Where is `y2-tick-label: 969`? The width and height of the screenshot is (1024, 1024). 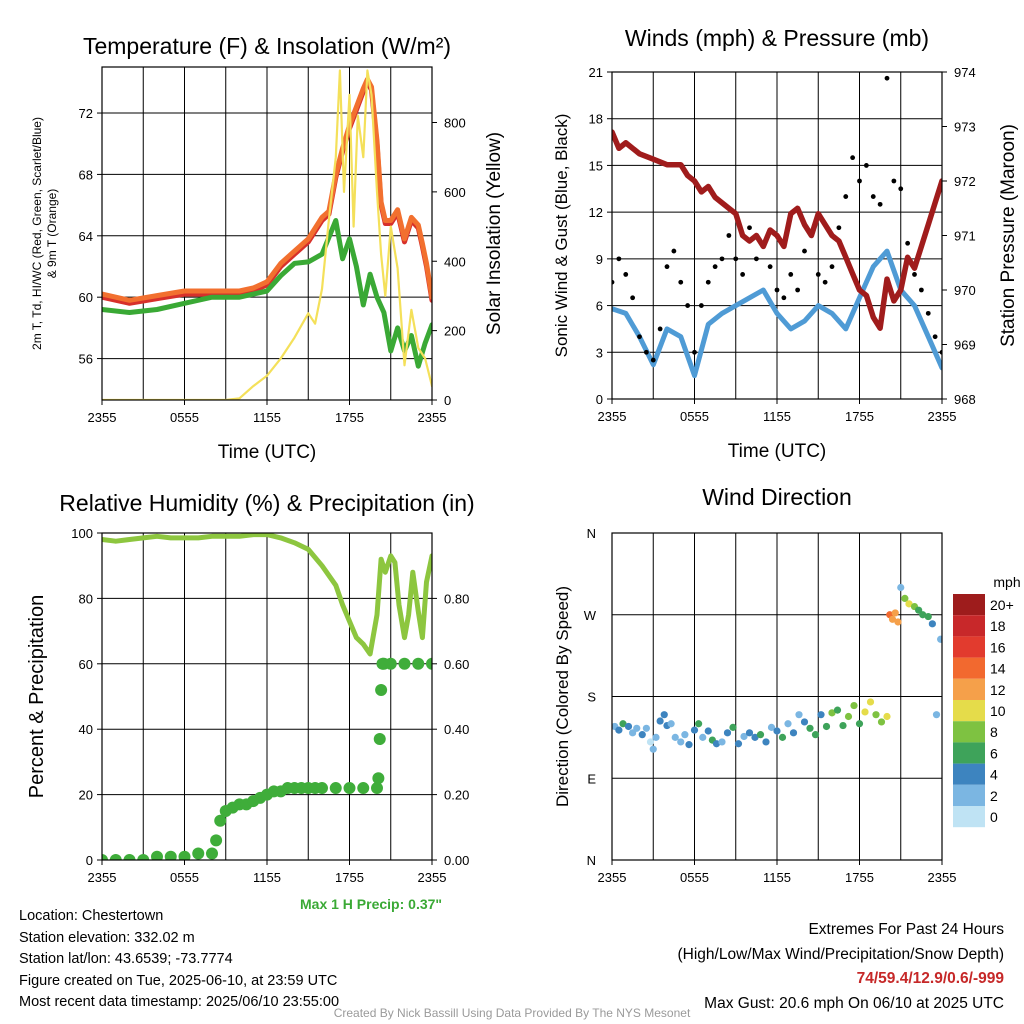
y2-tick-label: 969 is located at coordinates (965, 345).